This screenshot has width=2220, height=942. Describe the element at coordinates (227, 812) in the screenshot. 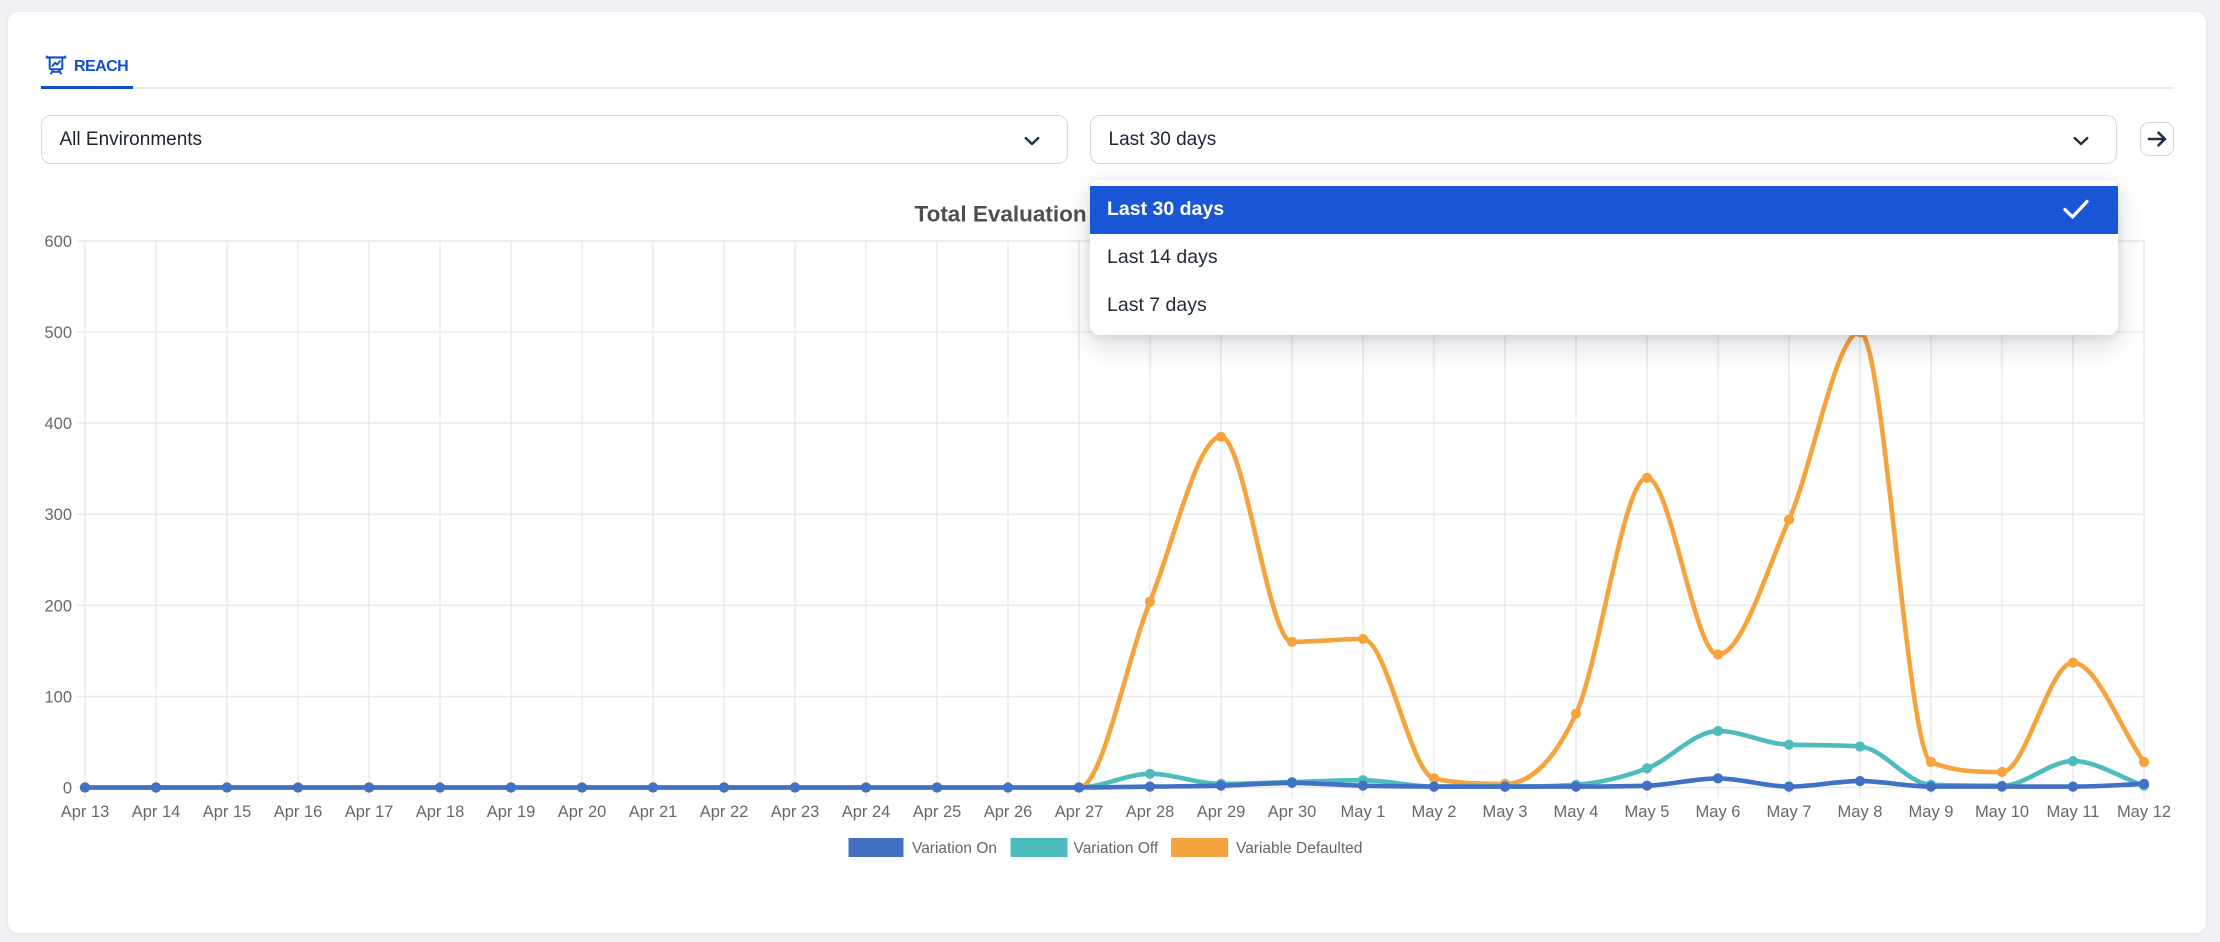

I see `svg-text: Apr 15` at that location.